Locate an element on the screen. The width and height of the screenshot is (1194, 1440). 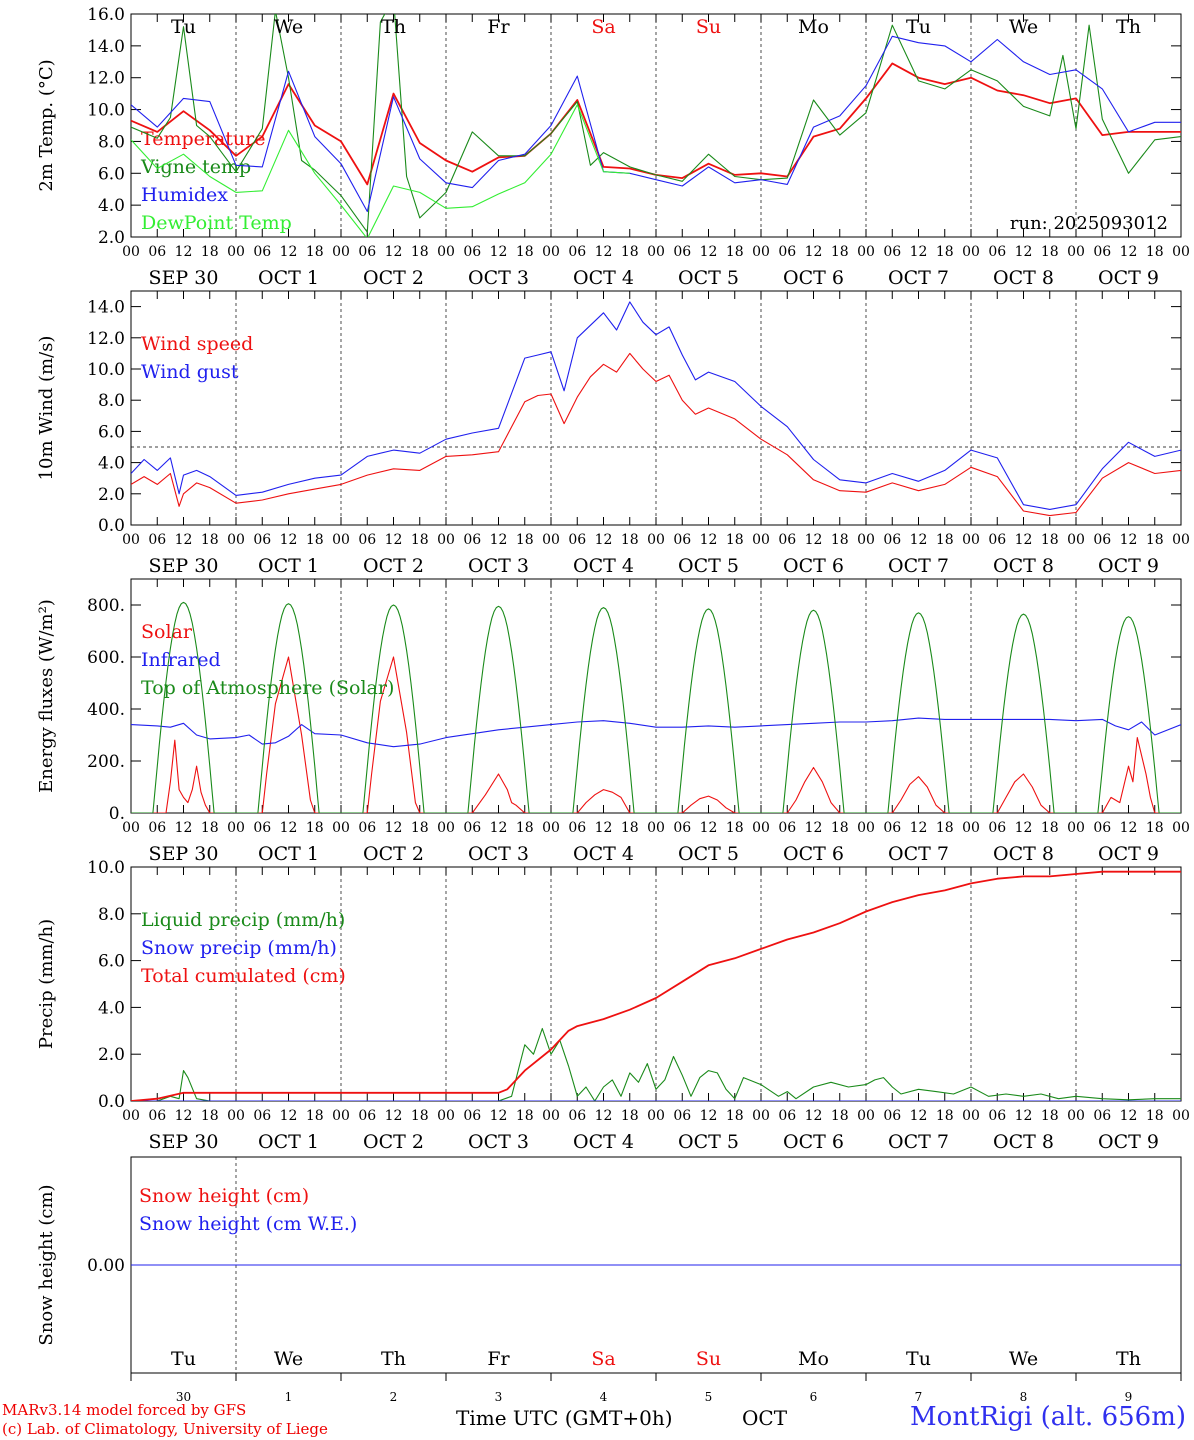
snow-day-number: 5 is located at coordinates (709, 1397).